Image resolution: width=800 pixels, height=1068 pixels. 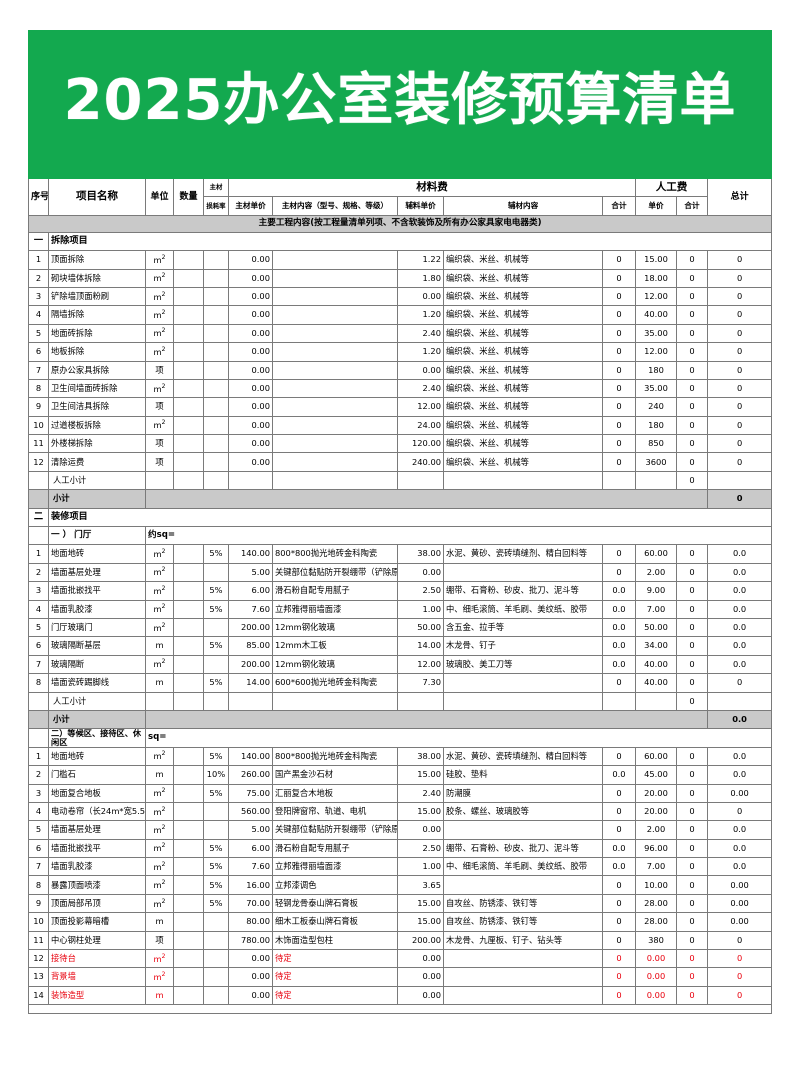 What do you see at coordinates (739, 903) in the screenshot?
I see `cell-grand-total: 0.00` at bounding box center [739, 903].